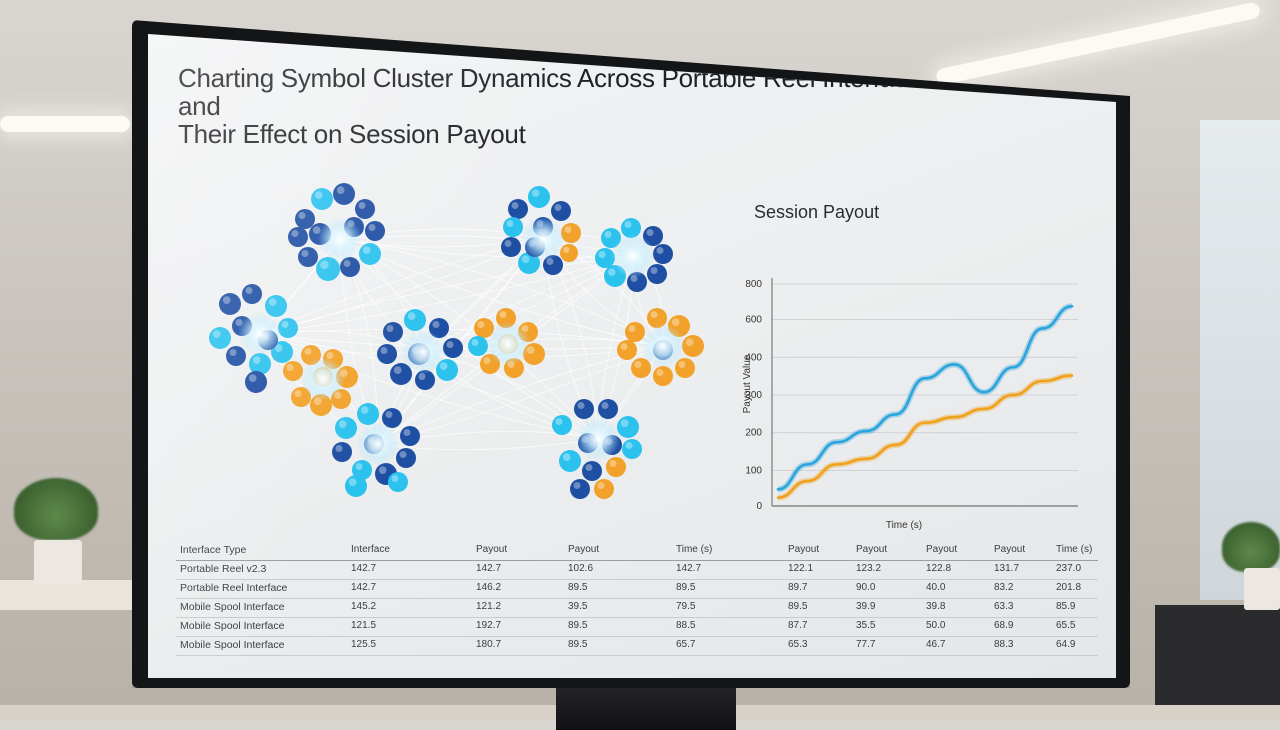 This screenshot has width=1280, height=730. What do you see at coordinates (753, 395) in the screenshot?
I see `y-tick-label: 300` at bounding box center [753, 395].